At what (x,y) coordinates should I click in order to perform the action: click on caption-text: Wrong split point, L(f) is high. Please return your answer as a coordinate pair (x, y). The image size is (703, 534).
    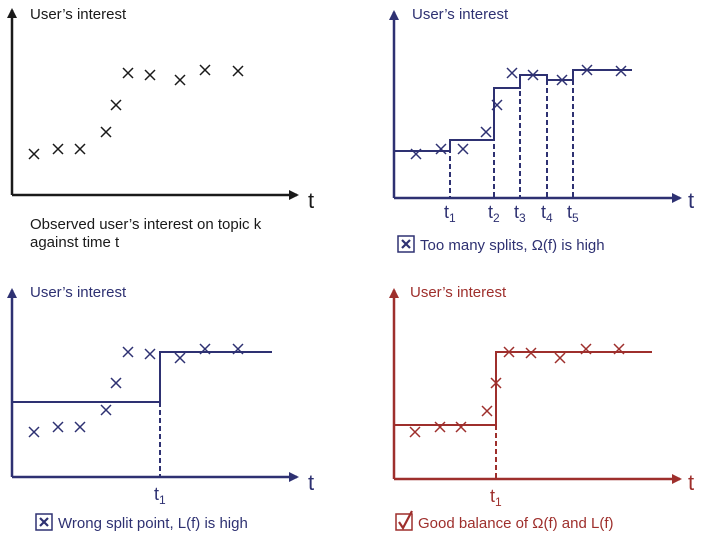
    Looking at the image, I should click on (153, 523).